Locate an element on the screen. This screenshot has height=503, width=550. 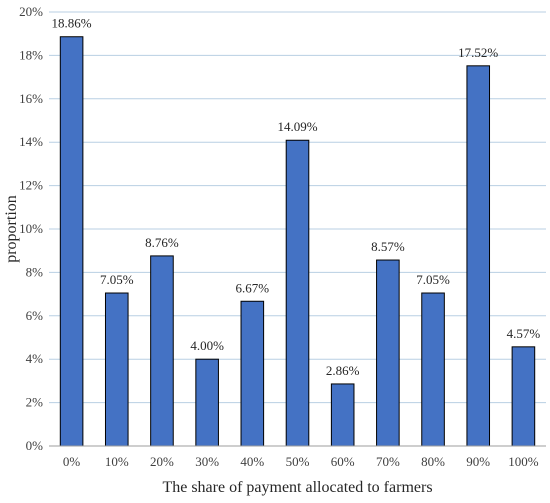
x-tick-label: 30% is located at coordinates (207, 461).